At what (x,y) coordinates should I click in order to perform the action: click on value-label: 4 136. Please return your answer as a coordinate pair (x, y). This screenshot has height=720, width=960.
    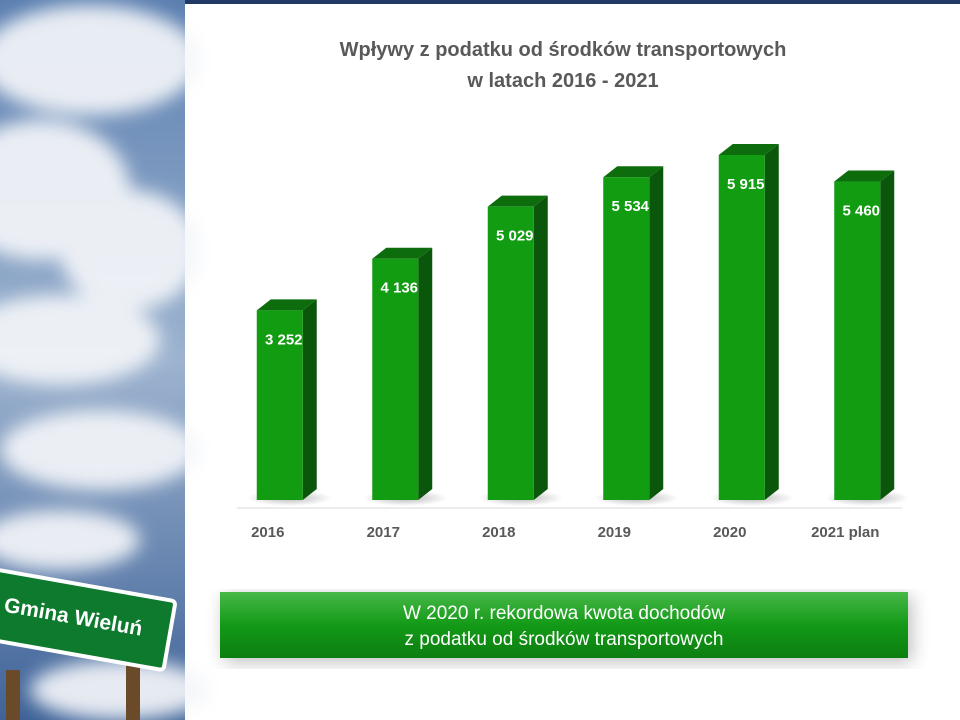
    Looking at the image, I should click on (399, 288).